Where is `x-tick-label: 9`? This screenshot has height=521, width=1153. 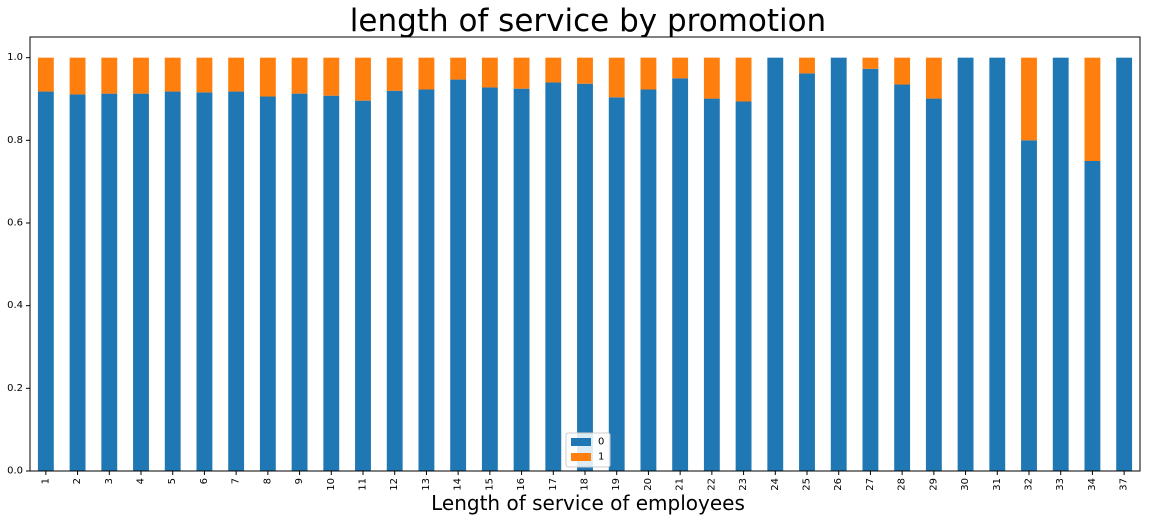 x-tick-label: 9 is located at coordinates (299, 481).